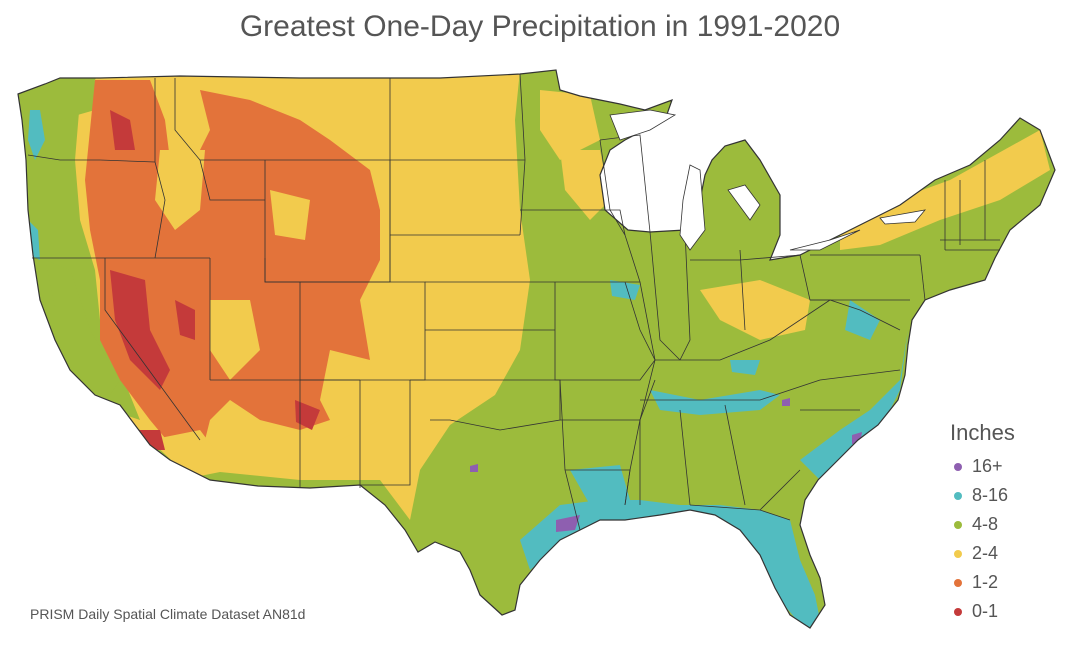 Image resolution: width=1080 pixels, height=648 pixels. I want to click on legend-label-0-1: 0-1, so click(985, 611).